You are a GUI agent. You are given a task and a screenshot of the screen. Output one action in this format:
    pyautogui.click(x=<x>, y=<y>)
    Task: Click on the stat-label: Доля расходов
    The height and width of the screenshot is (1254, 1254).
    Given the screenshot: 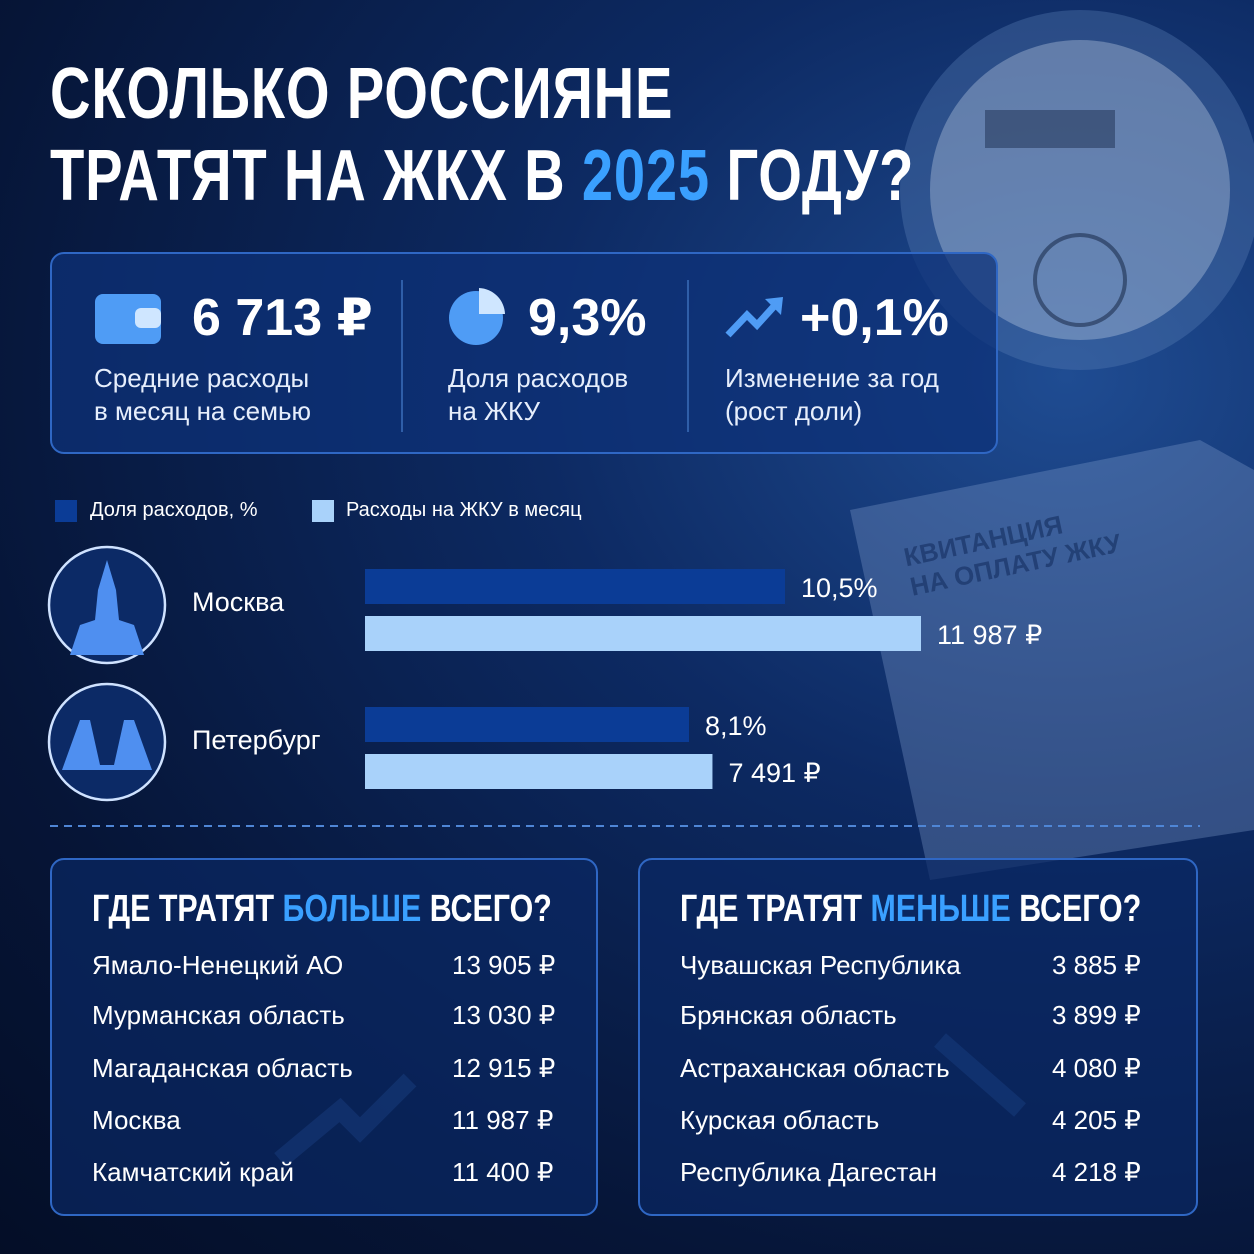 What is the action you would take?
    pyautogui.click(x=538, y=378)
    